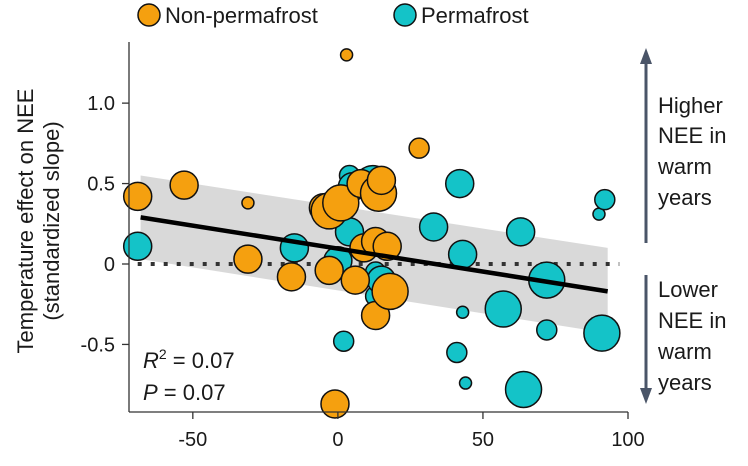 This screenshot has height=466, width=748. Describe the element at coordinates (101, 185) in the screenshot. I see `y-tick-label: 0.5` at that location.